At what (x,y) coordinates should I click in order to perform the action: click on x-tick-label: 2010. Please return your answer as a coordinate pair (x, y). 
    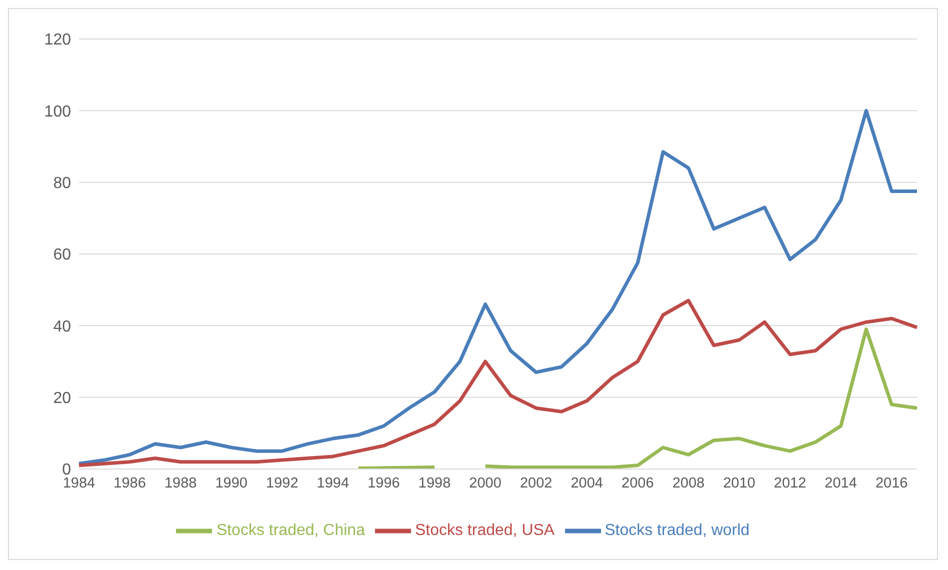
    Looking at the image, I should click on (739, 483).